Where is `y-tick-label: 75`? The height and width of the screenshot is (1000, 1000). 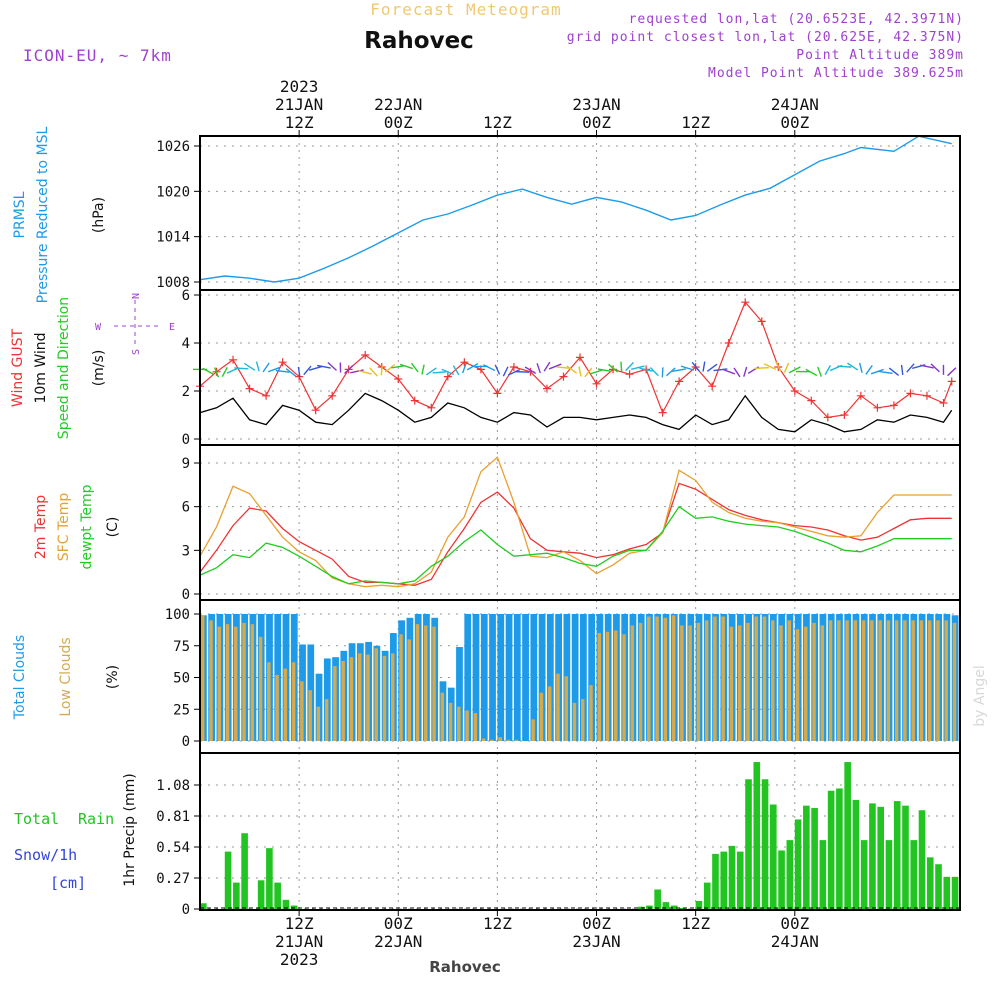
y-tick-label: 75 is located at coordinates (181, 647).